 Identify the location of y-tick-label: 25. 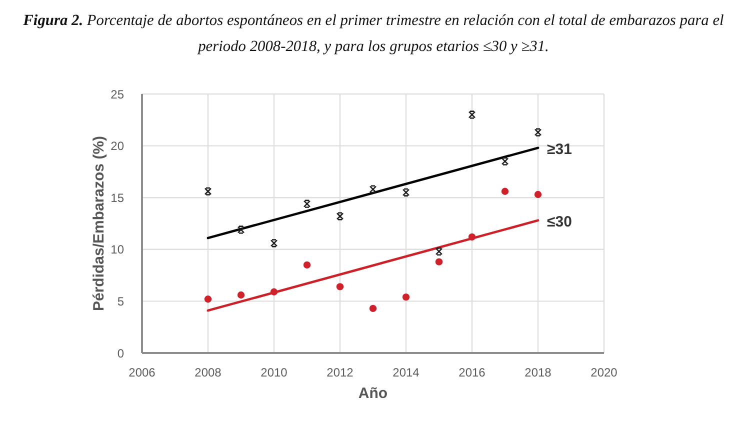
(117, 94).